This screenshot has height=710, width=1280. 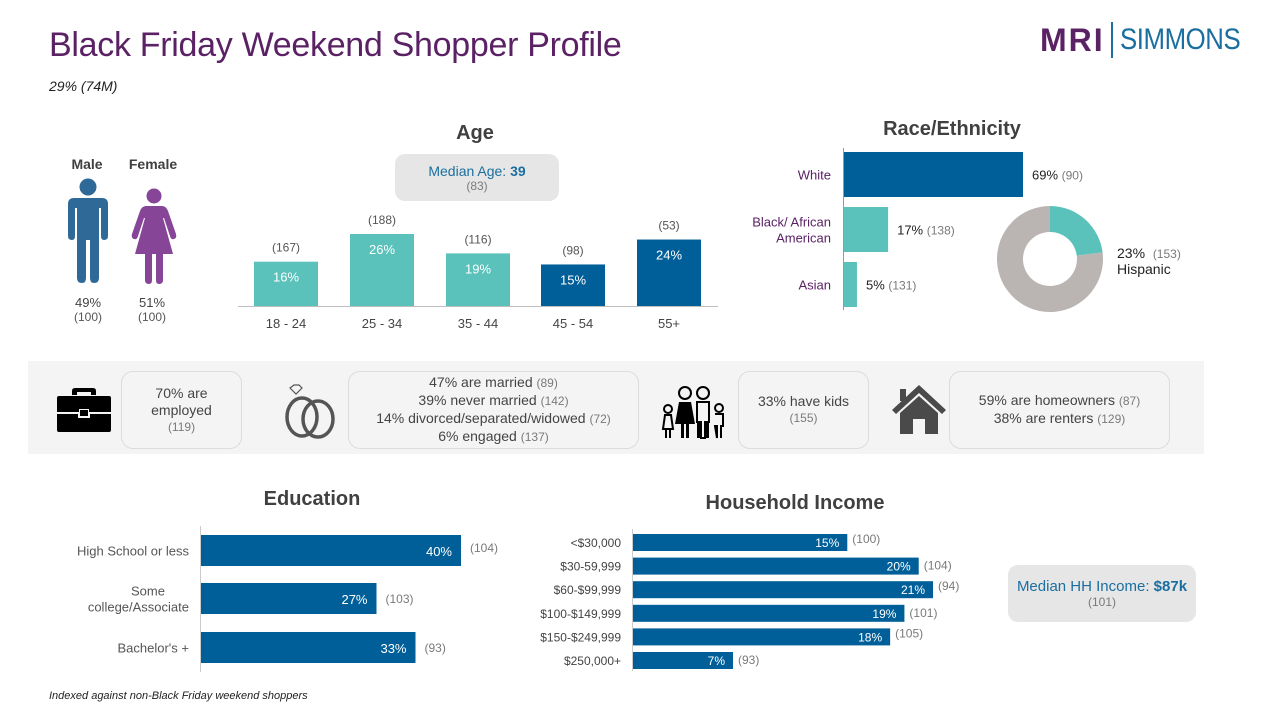 I want to click on income-category-label: <$30,000, so click(x=596, y=543).